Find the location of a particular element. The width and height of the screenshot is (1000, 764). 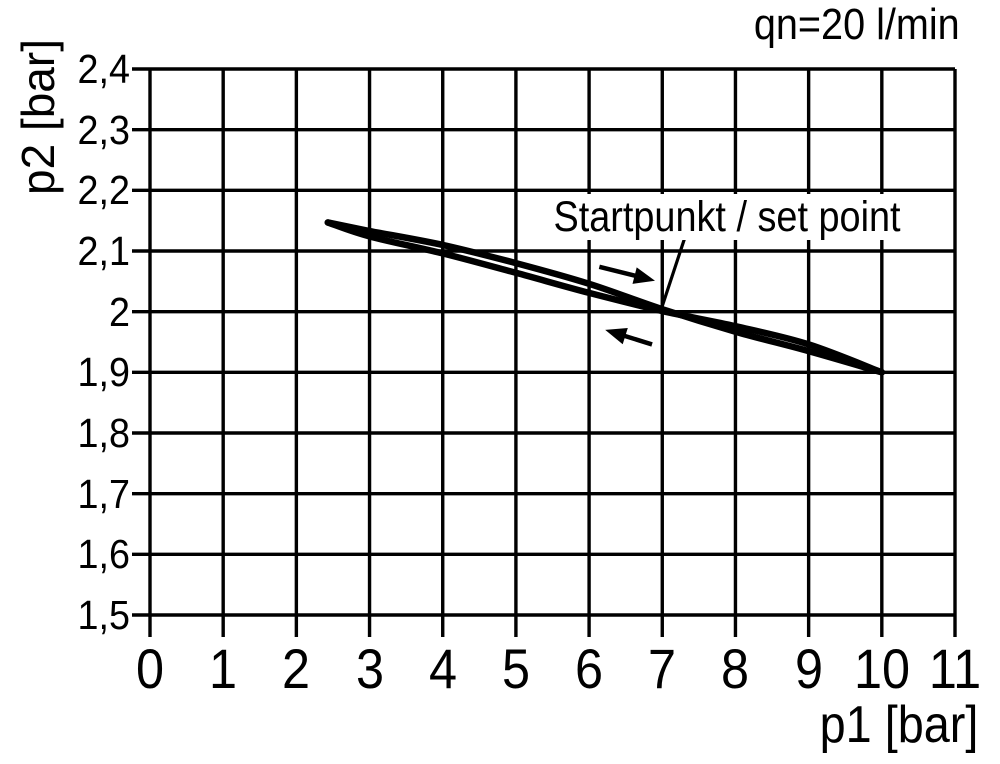

x-tick-label-4: 4 is located at coordinates (442, 668).